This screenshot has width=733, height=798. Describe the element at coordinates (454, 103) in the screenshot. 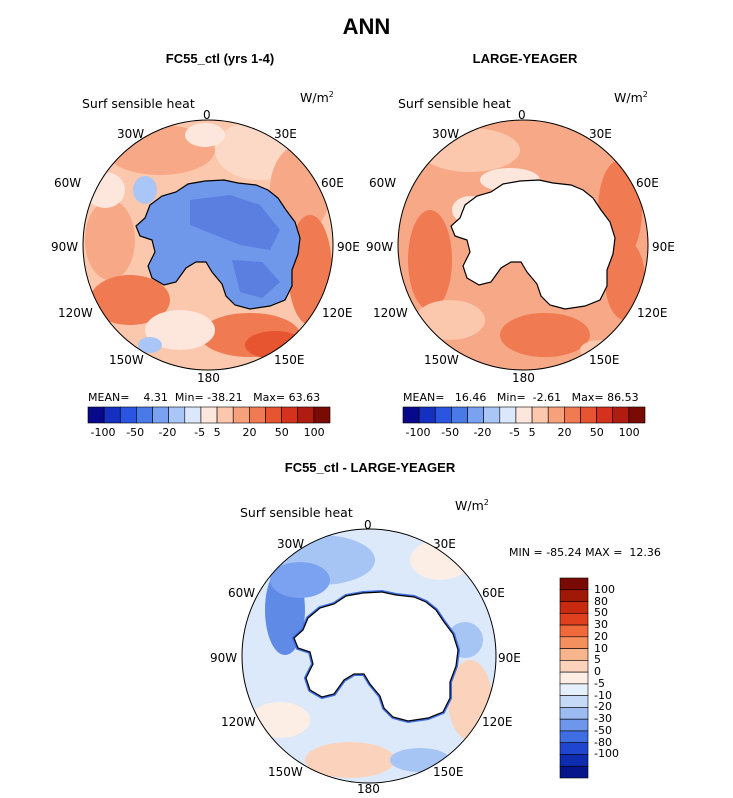

I see `panel-2-variable-label: Surf sensible heat` at that location.